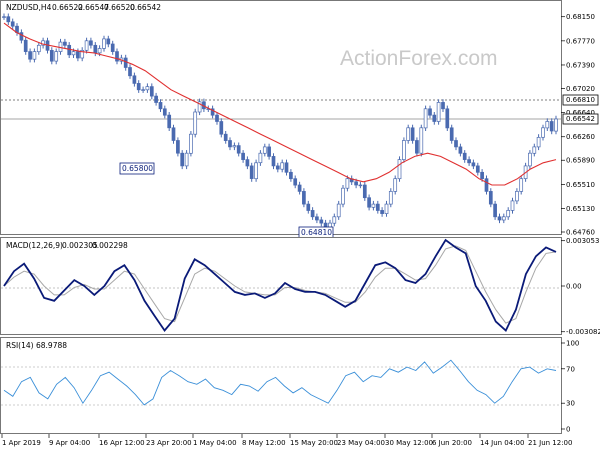 The image size is (600, 450). I want to click on time-tick-label: 23 Apr 20:00, so click(169, 443).